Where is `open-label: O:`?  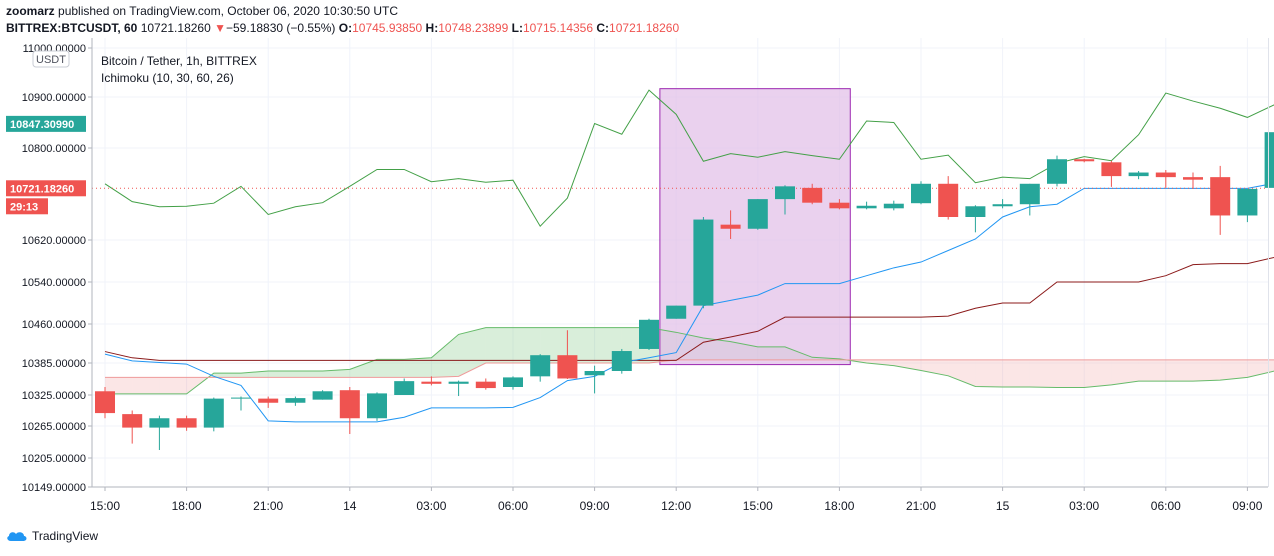
open-label: O: is located at coordinates (345, 28).